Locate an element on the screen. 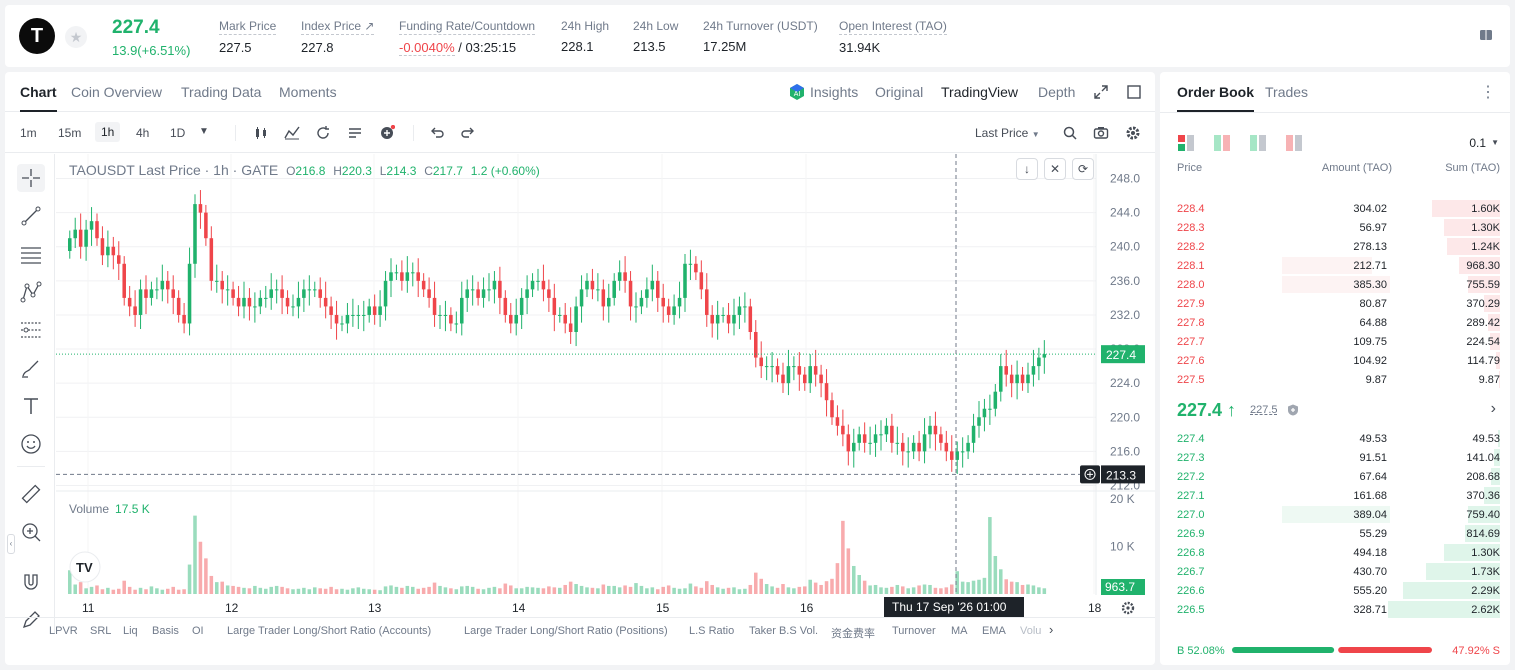  ask-row: 228.4 304.02 1.60K is located at coordinates (1335, 208).